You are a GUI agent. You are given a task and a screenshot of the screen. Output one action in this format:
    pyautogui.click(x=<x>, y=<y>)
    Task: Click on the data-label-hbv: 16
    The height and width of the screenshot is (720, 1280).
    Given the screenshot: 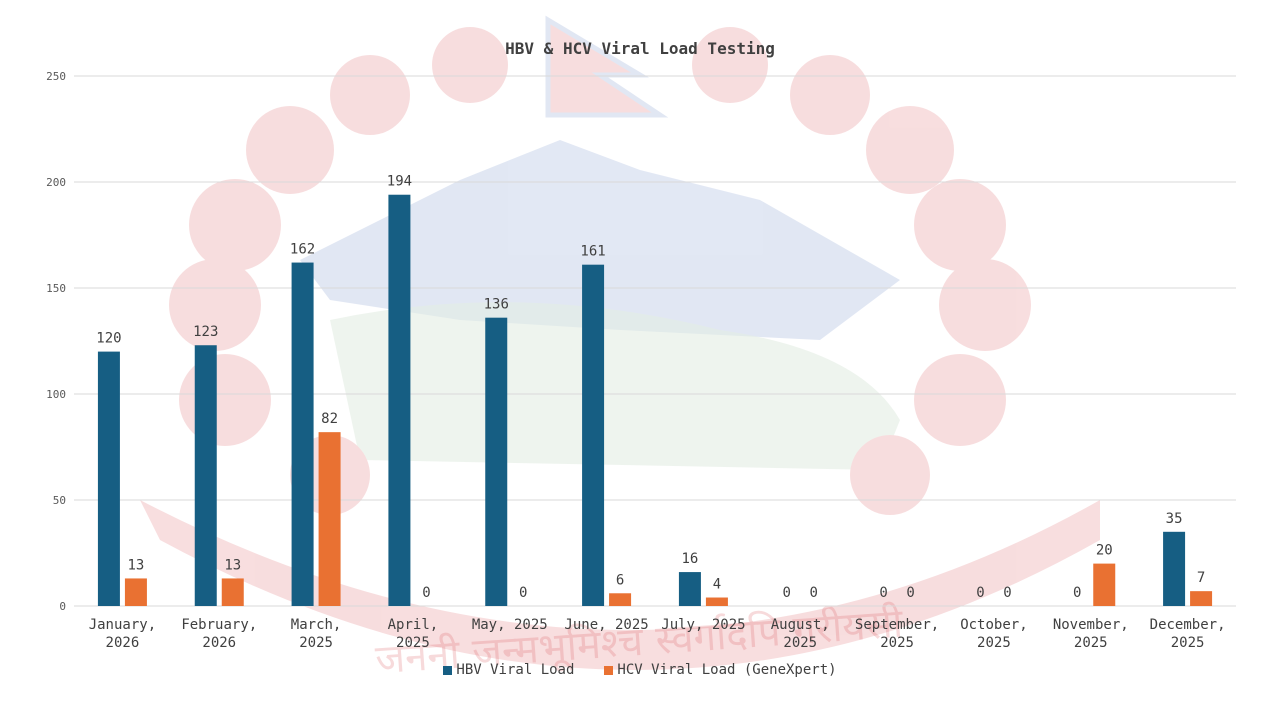 What is the action you would take?
    pyautogui.click(x=689, y=559)
    